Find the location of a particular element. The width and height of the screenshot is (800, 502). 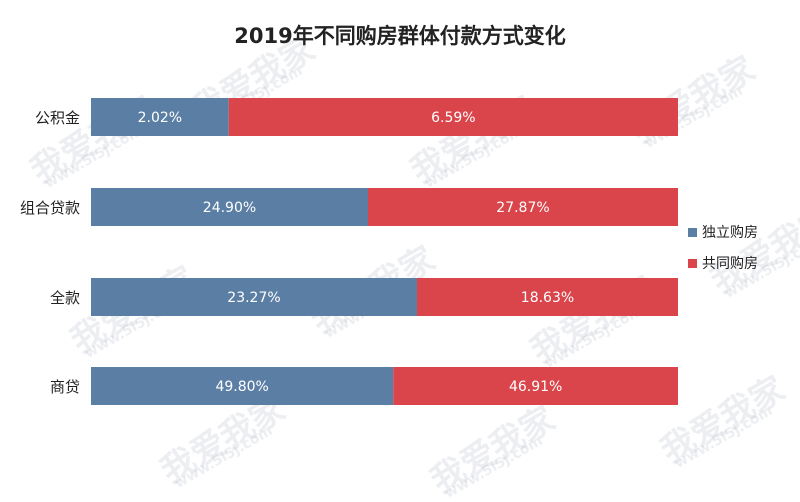

data-label-joint-0: 6.59% is located at coordinates (453, 118).